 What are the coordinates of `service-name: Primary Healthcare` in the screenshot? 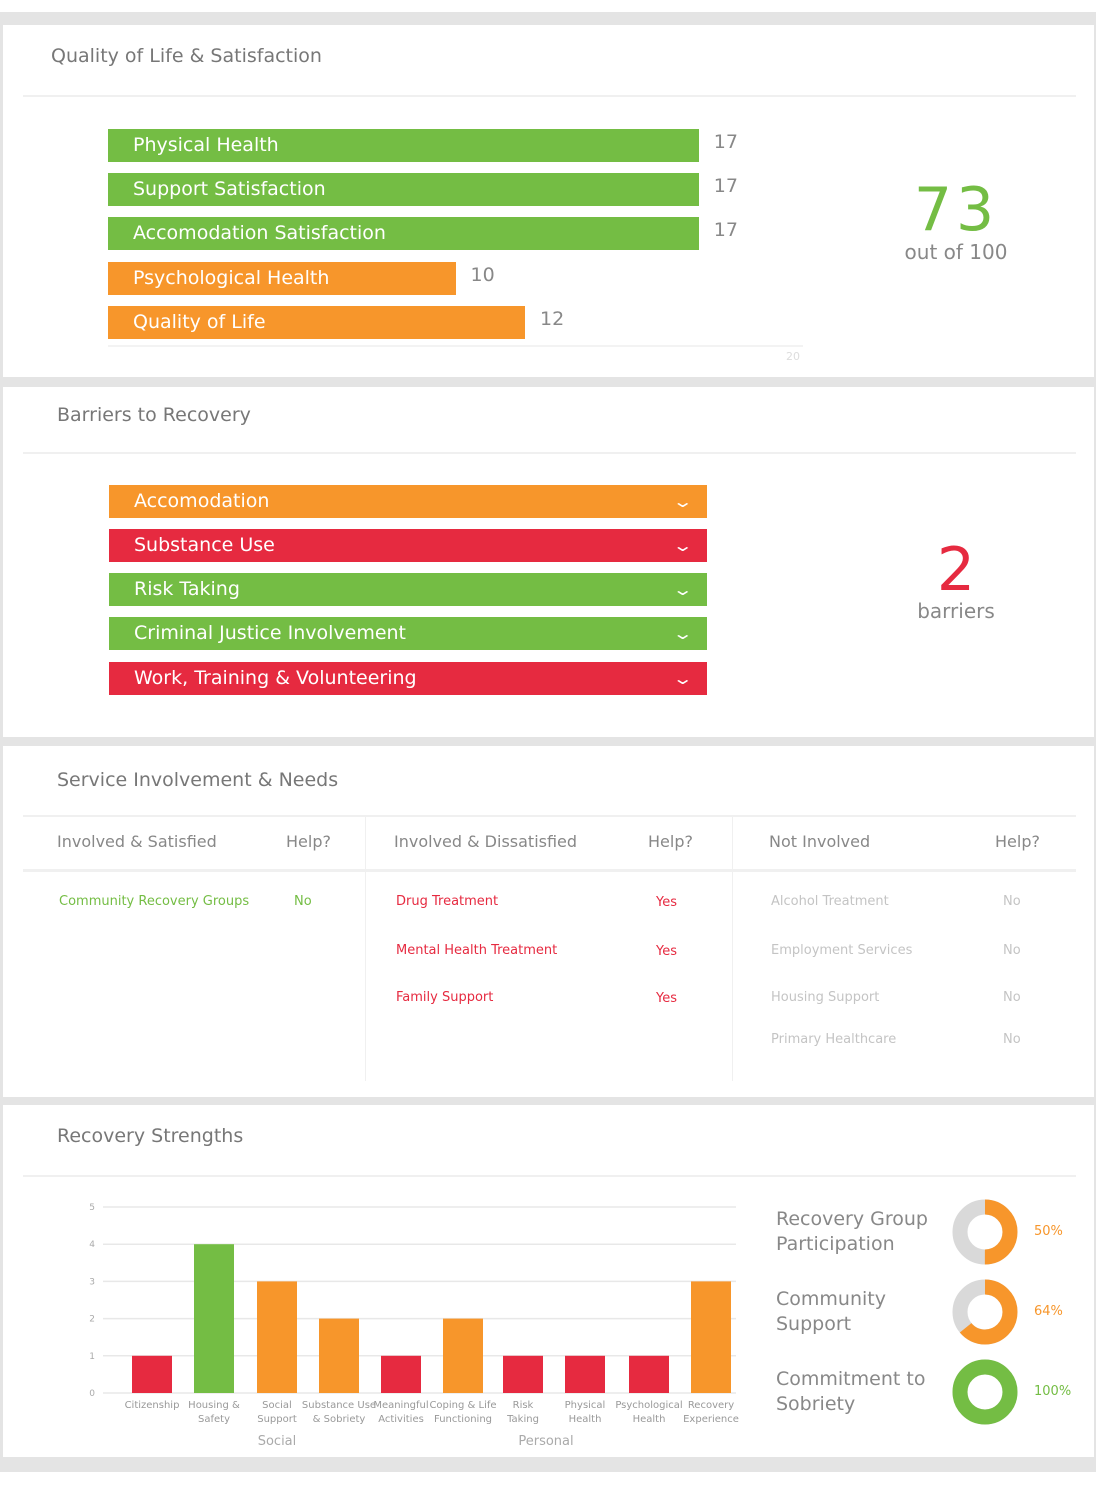 It's located at (834, 1039).